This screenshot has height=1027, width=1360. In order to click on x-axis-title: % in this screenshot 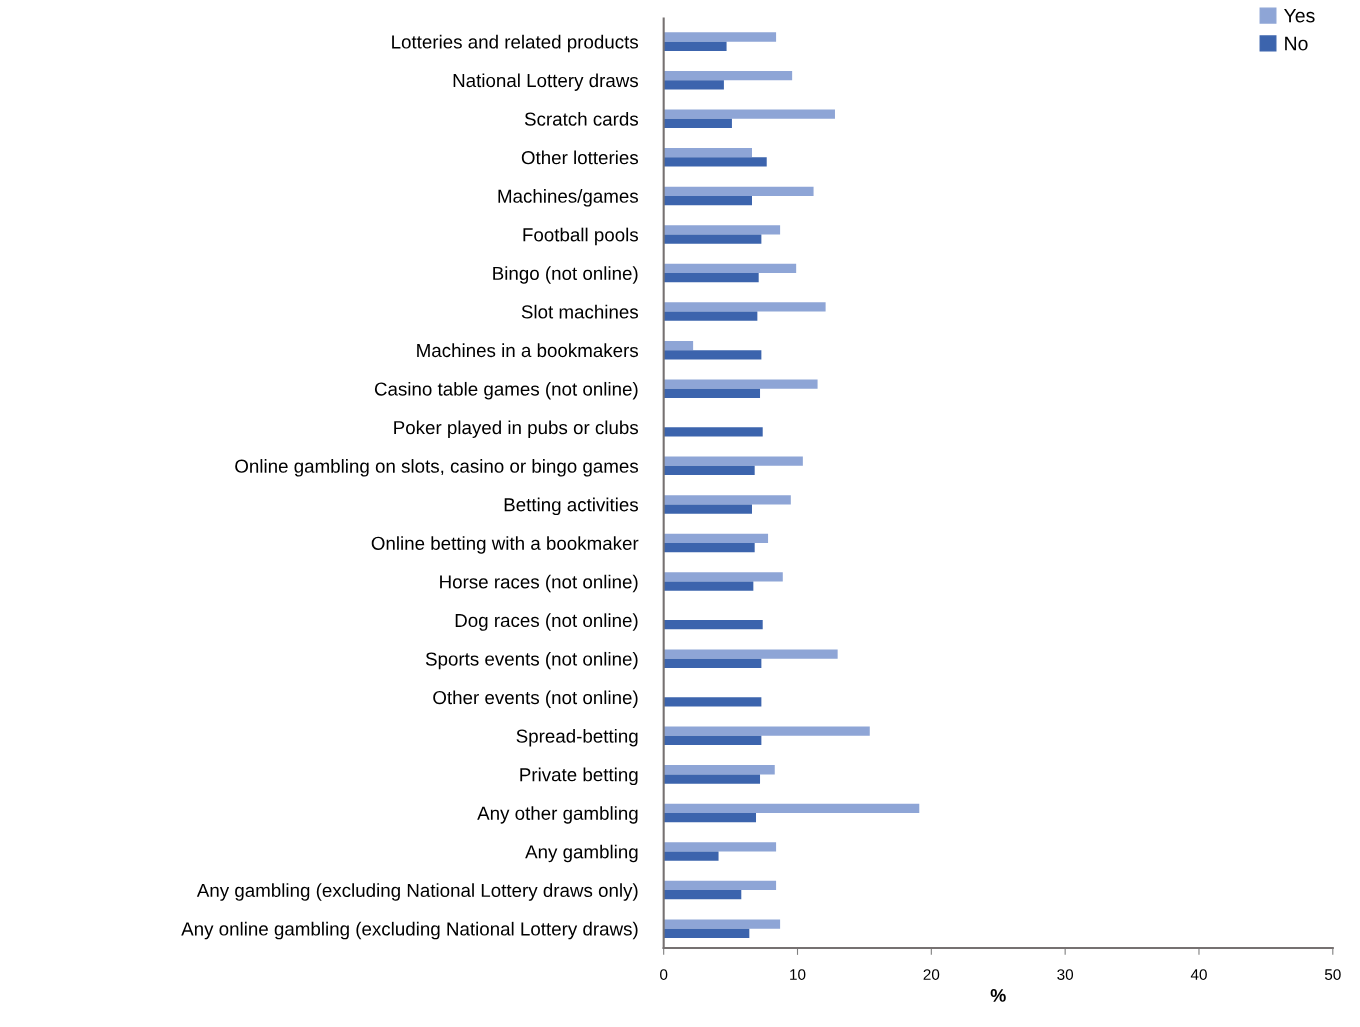, I will do `click(998, 995)`.